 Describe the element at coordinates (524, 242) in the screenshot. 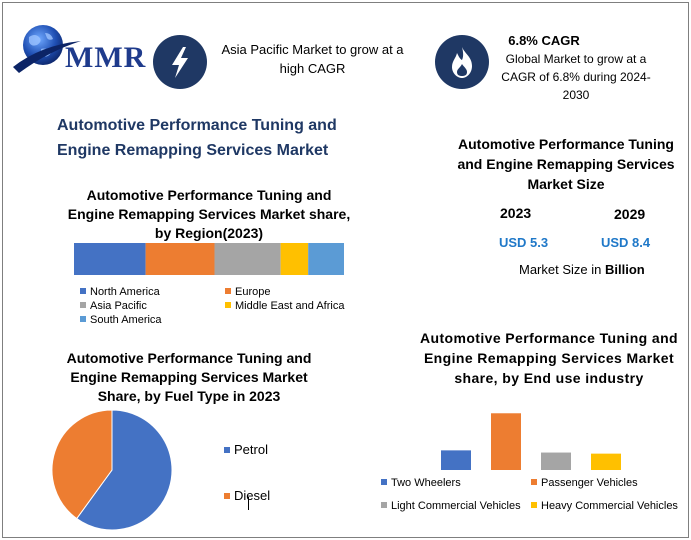

I see `value-2023: USD 5.3` at that location.